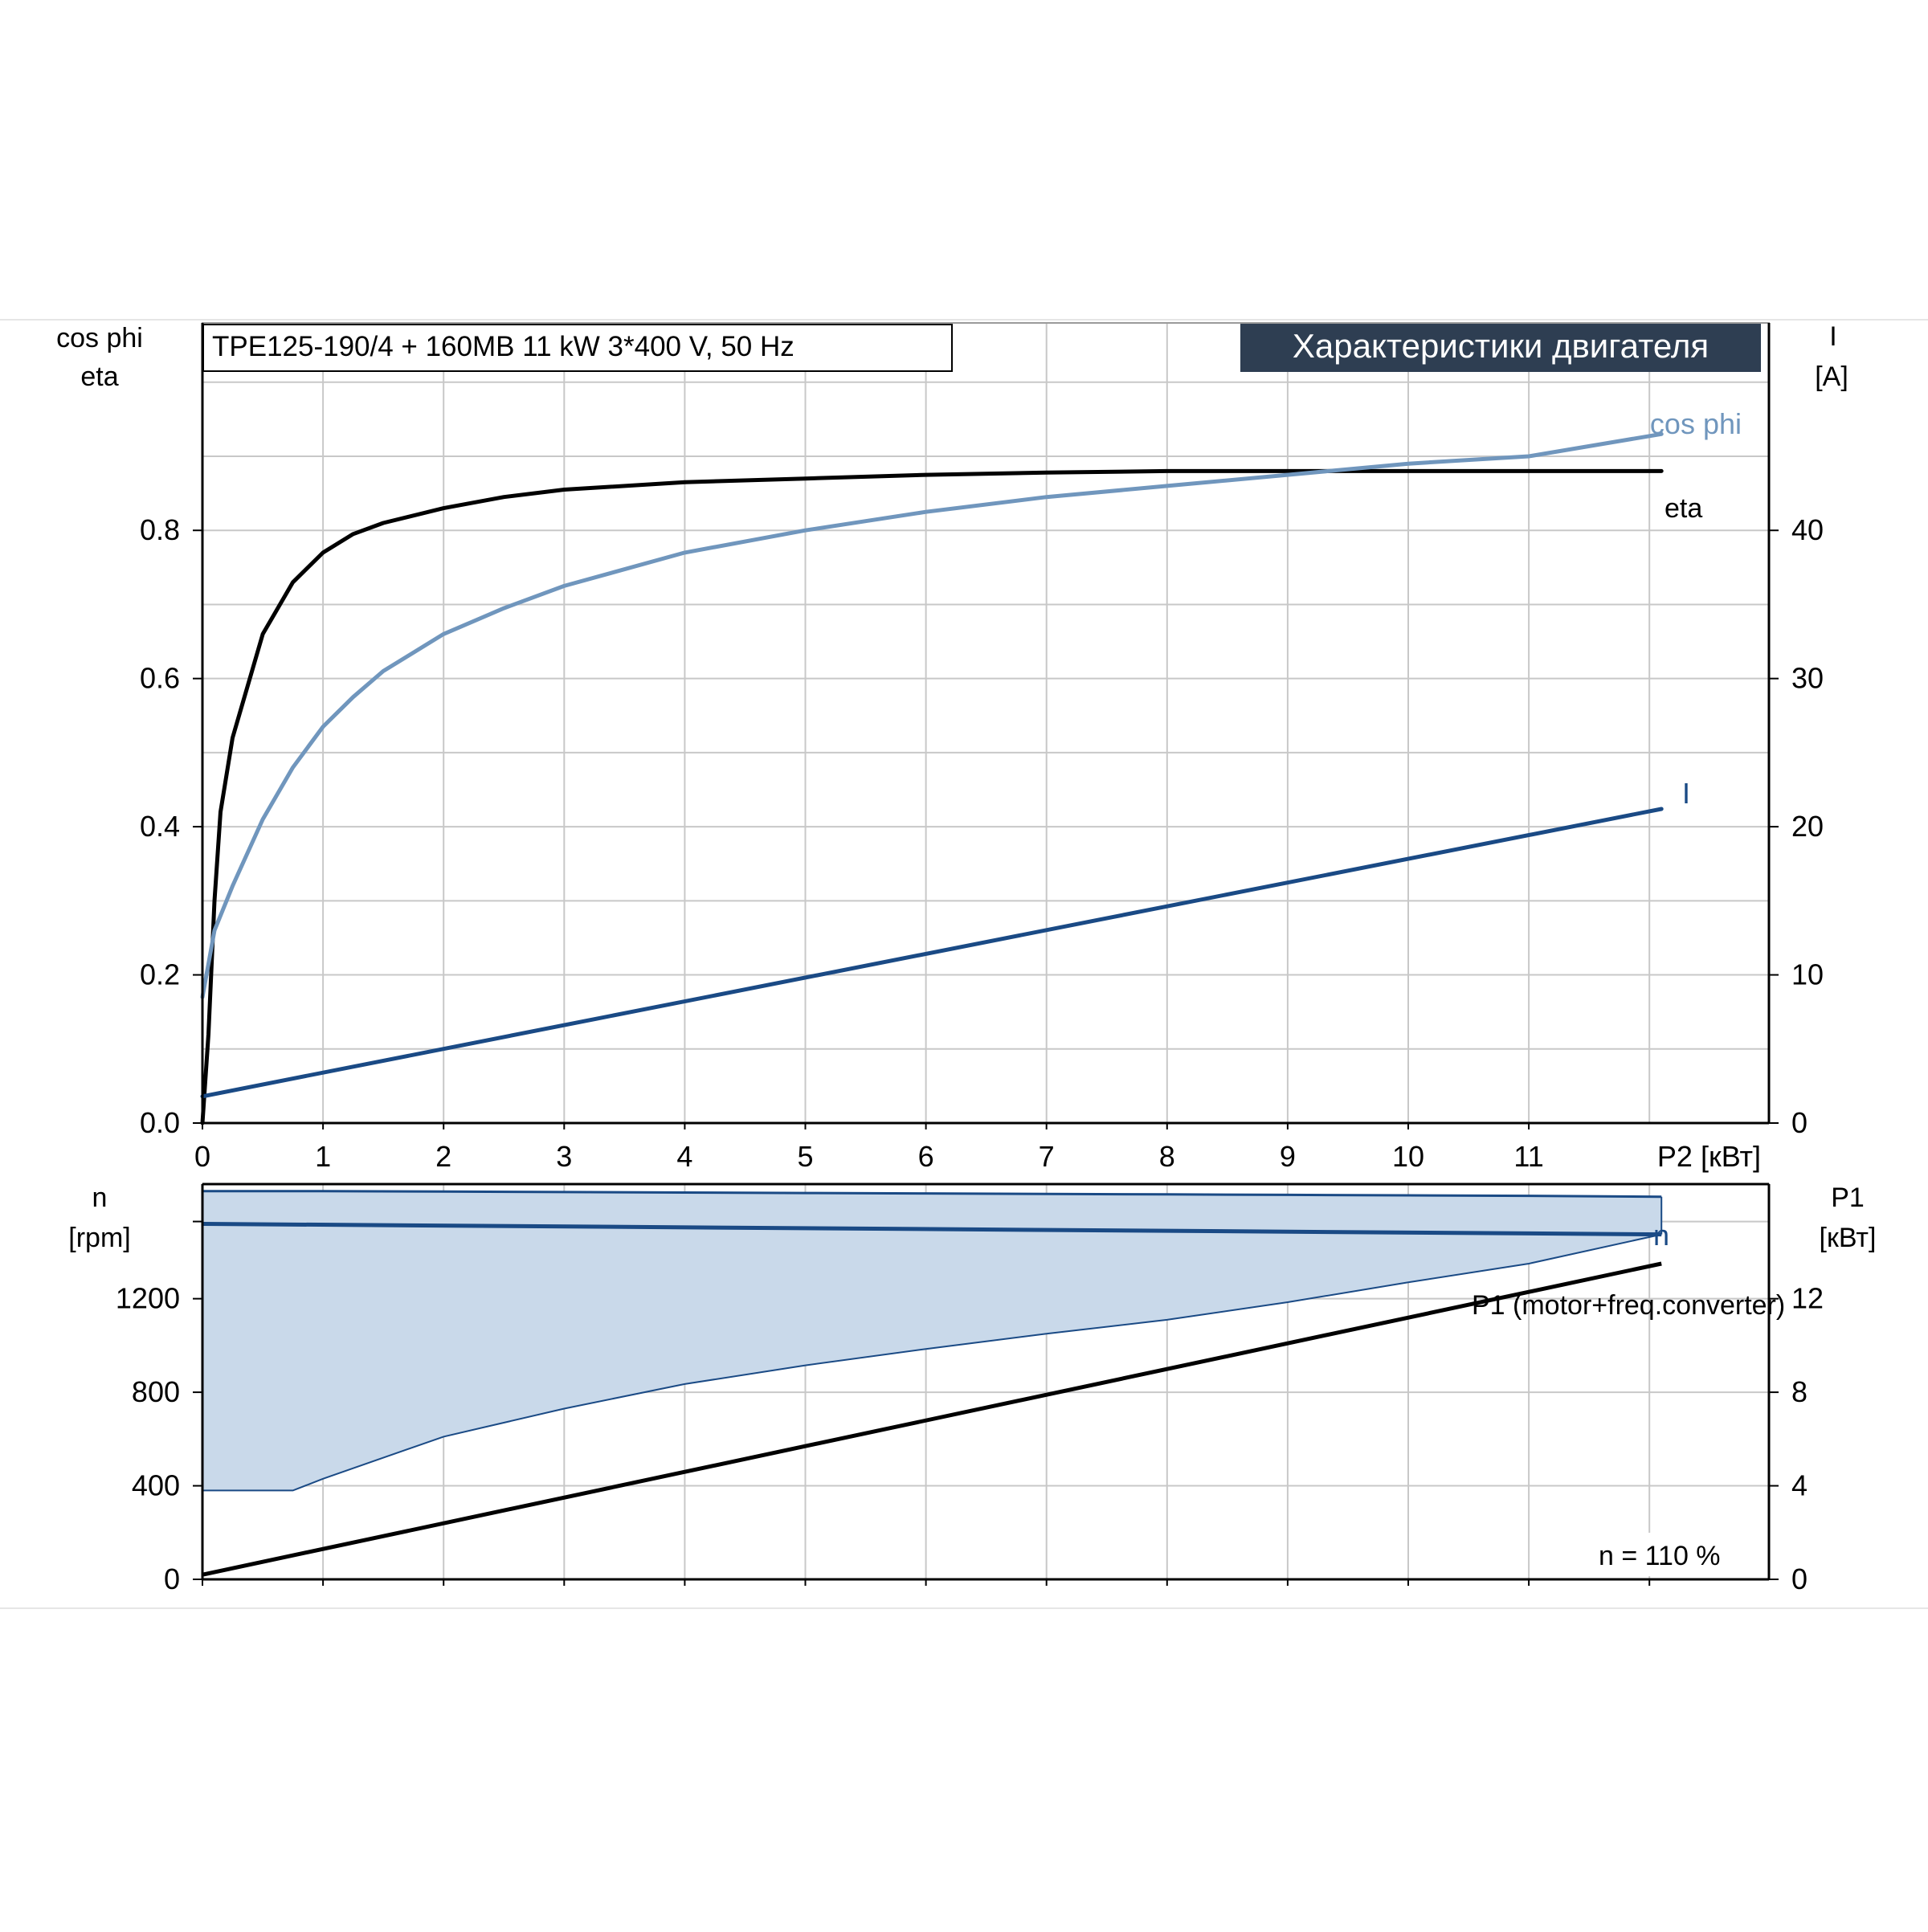  Describe the element at coordinates (1800, 1578) in the screenshot. I see `bottom-right-tick-label: 0` at that location.